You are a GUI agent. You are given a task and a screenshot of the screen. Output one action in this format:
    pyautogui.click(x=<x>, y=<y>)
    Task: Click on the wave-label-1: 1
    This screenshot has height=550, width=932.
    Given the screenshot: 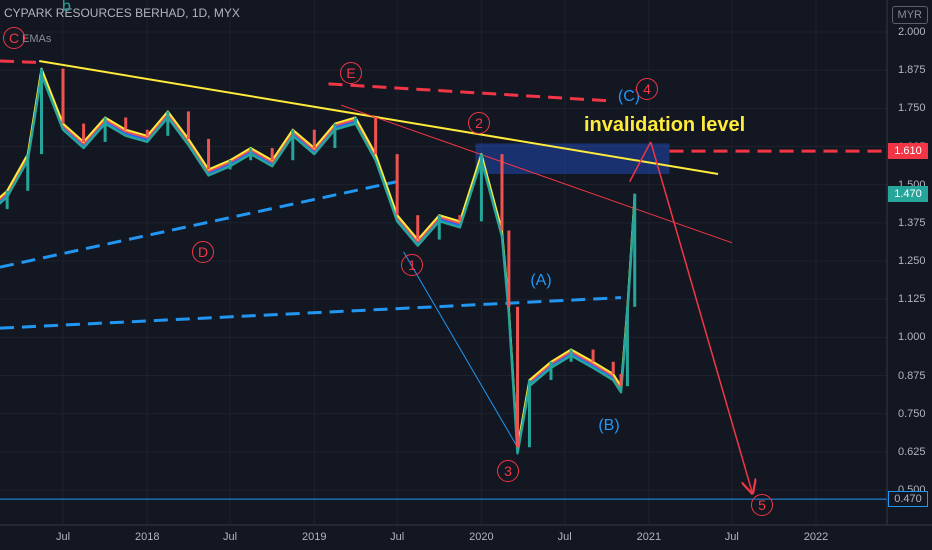 What is the action you would take?
    pyautogui.click(x=412, y=265)
    